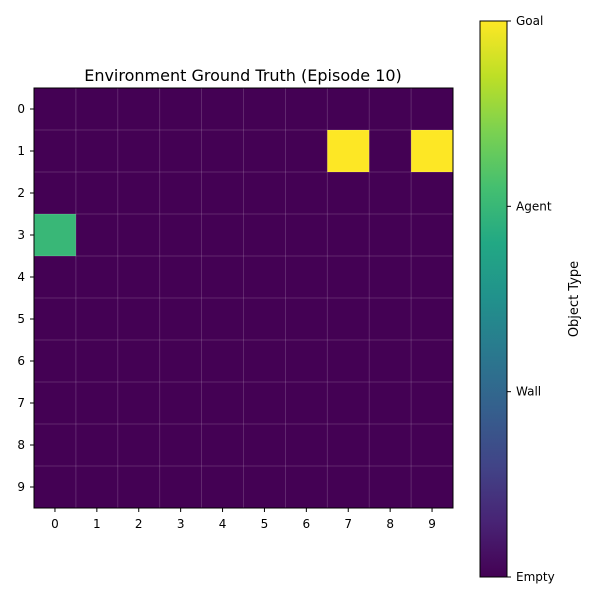  What do you see at coordinates (348, 524) in the screenshot?
I see `x-tick-label: 7` at bounding box center [348, 524].